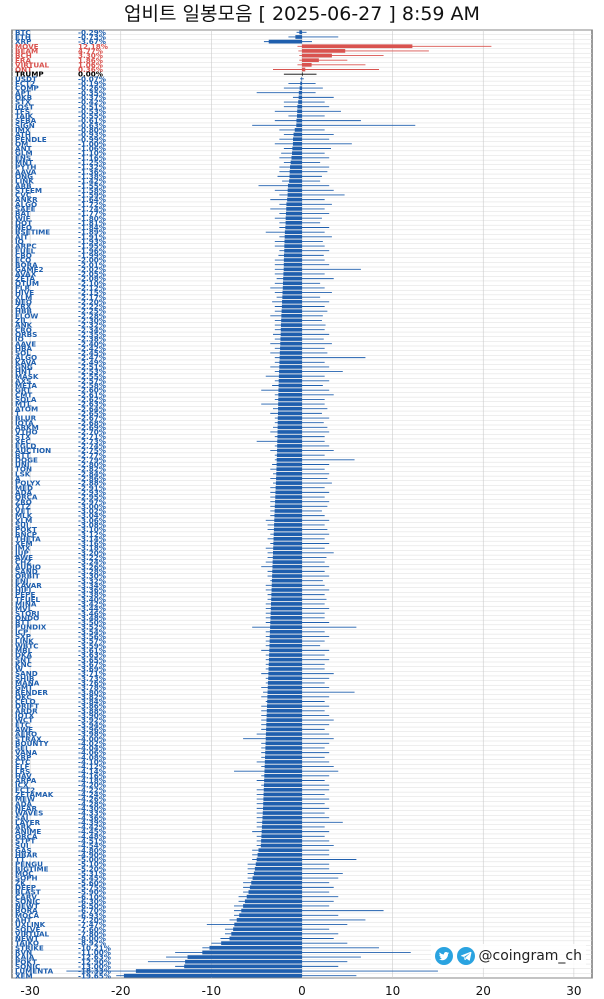 The width and height of the screenshot is (604, 999). What do you see at coordinates (92, 218) in the screenshot?
I see `data-label: -1.80%` at bounding box center [92, 218].